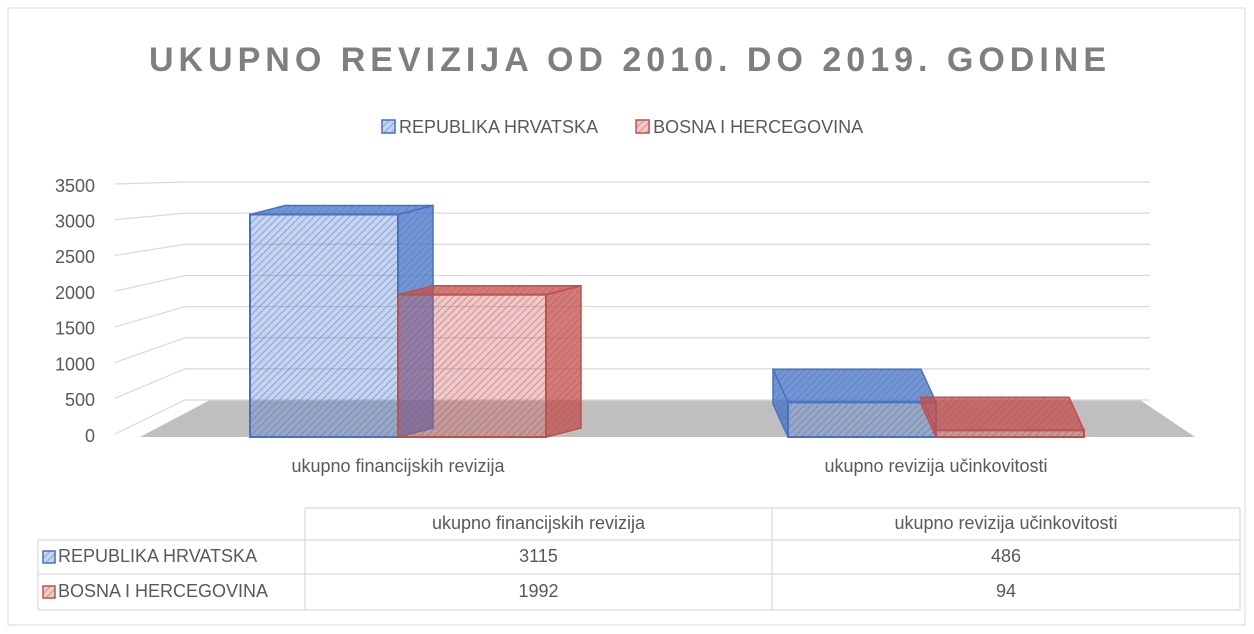 The image size is (1254, 634). I want to click on legend-label: BOSNA I HERCEGOVINA, so click(758, 127).